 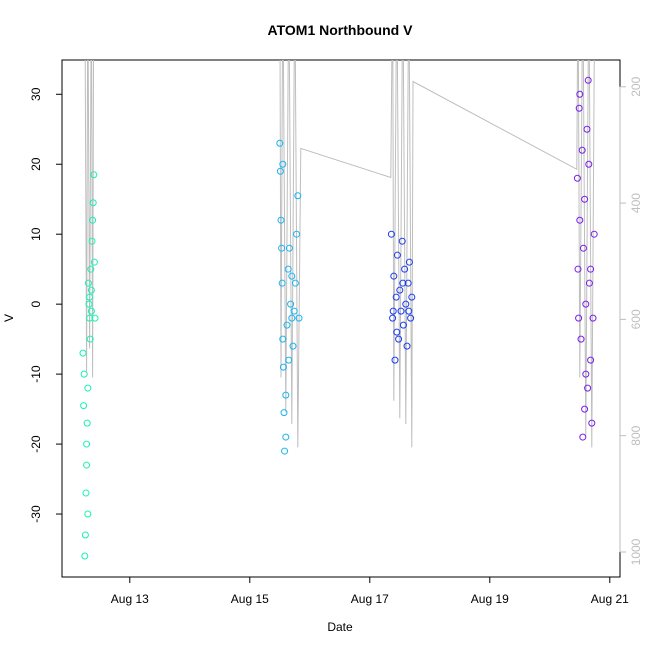 What do you see at coordinates (36, 164) in the screenshot?
I see `y-tick-label: 20` at bounding box center [36, 164].